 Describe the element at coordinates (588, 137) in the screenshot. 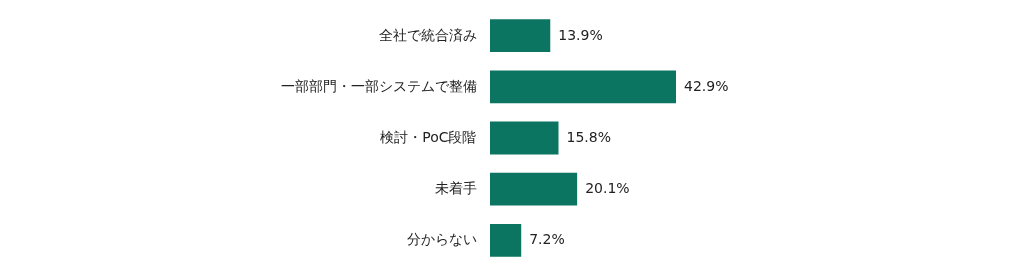

I see `data-label: 15.8%` at that location.